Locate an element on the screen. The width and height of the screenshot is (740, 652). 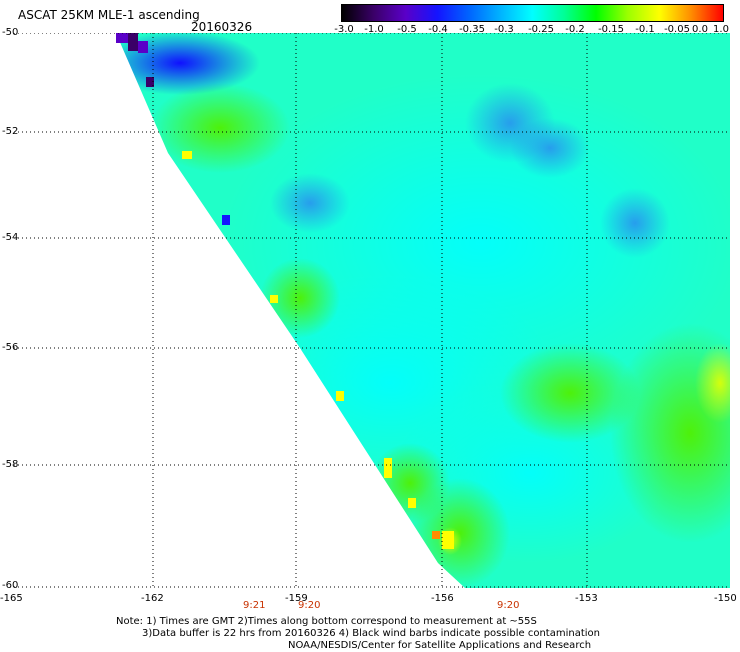
map-title: ASCAT 25KM MLE-1 ascending is located at coordinates (109, 15).